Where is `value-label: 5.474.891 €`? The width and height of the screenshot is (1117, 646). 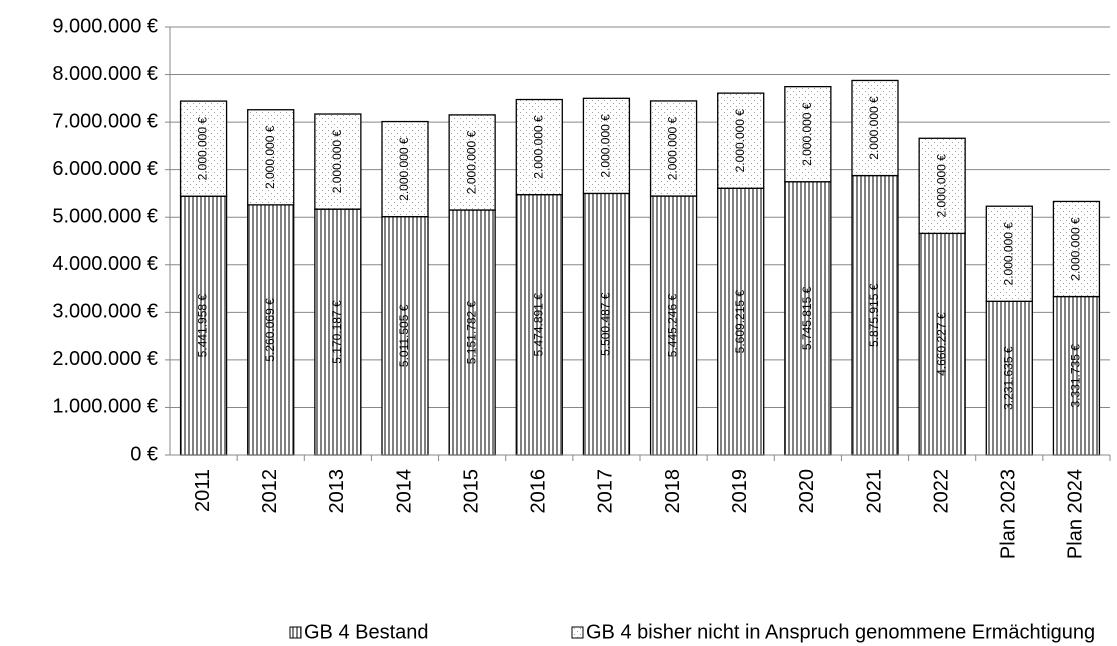 value-label: 5.474.891 € is located at coordinates (538, 325).